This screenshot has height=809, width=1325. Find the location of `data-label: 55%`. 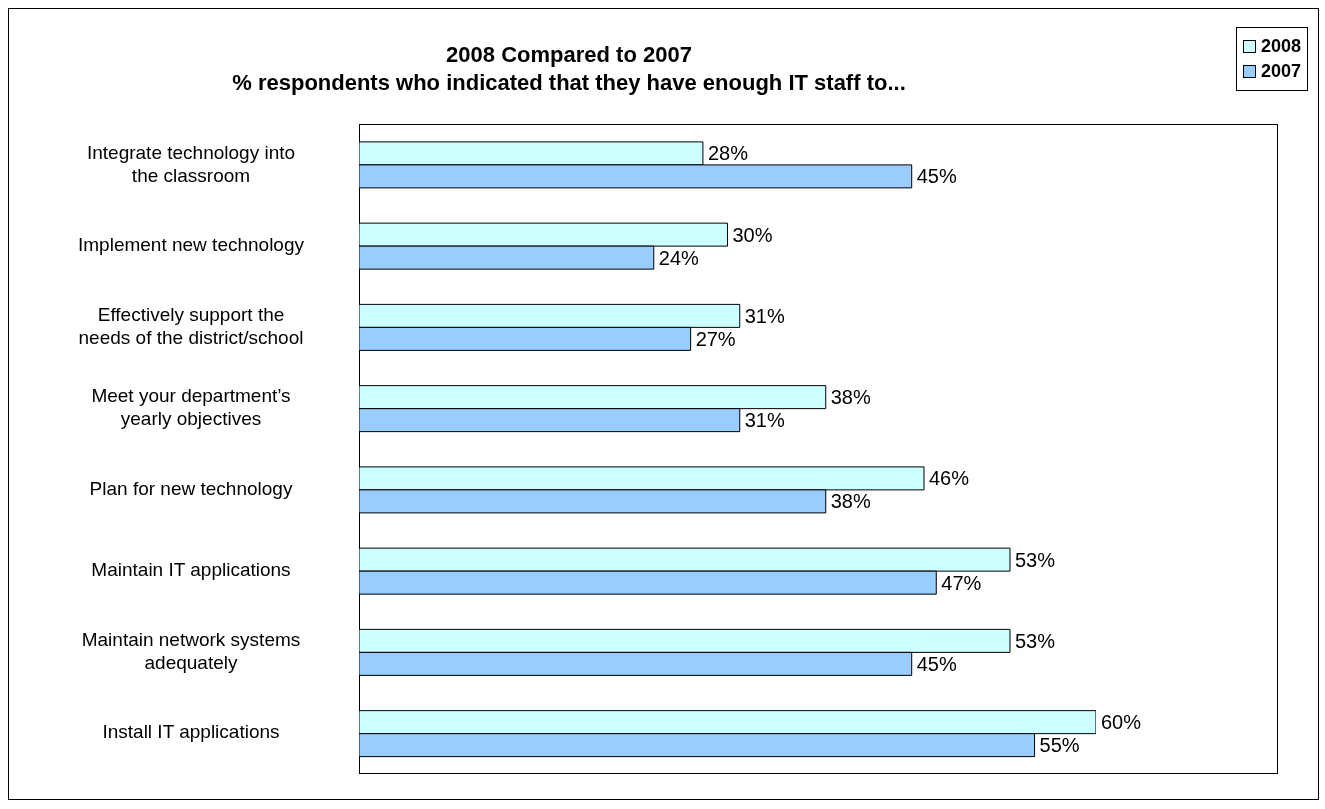

data-label: 55% is located at coordinates (1059, 745).